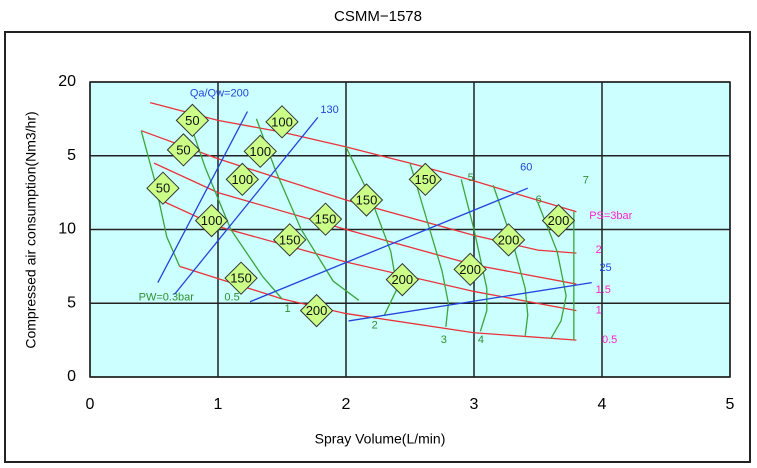  What do you see at coordinates (219, 94) in the screenshot?
I see `line-label: Qa/Qw=200` at bounding box center [219, 94].